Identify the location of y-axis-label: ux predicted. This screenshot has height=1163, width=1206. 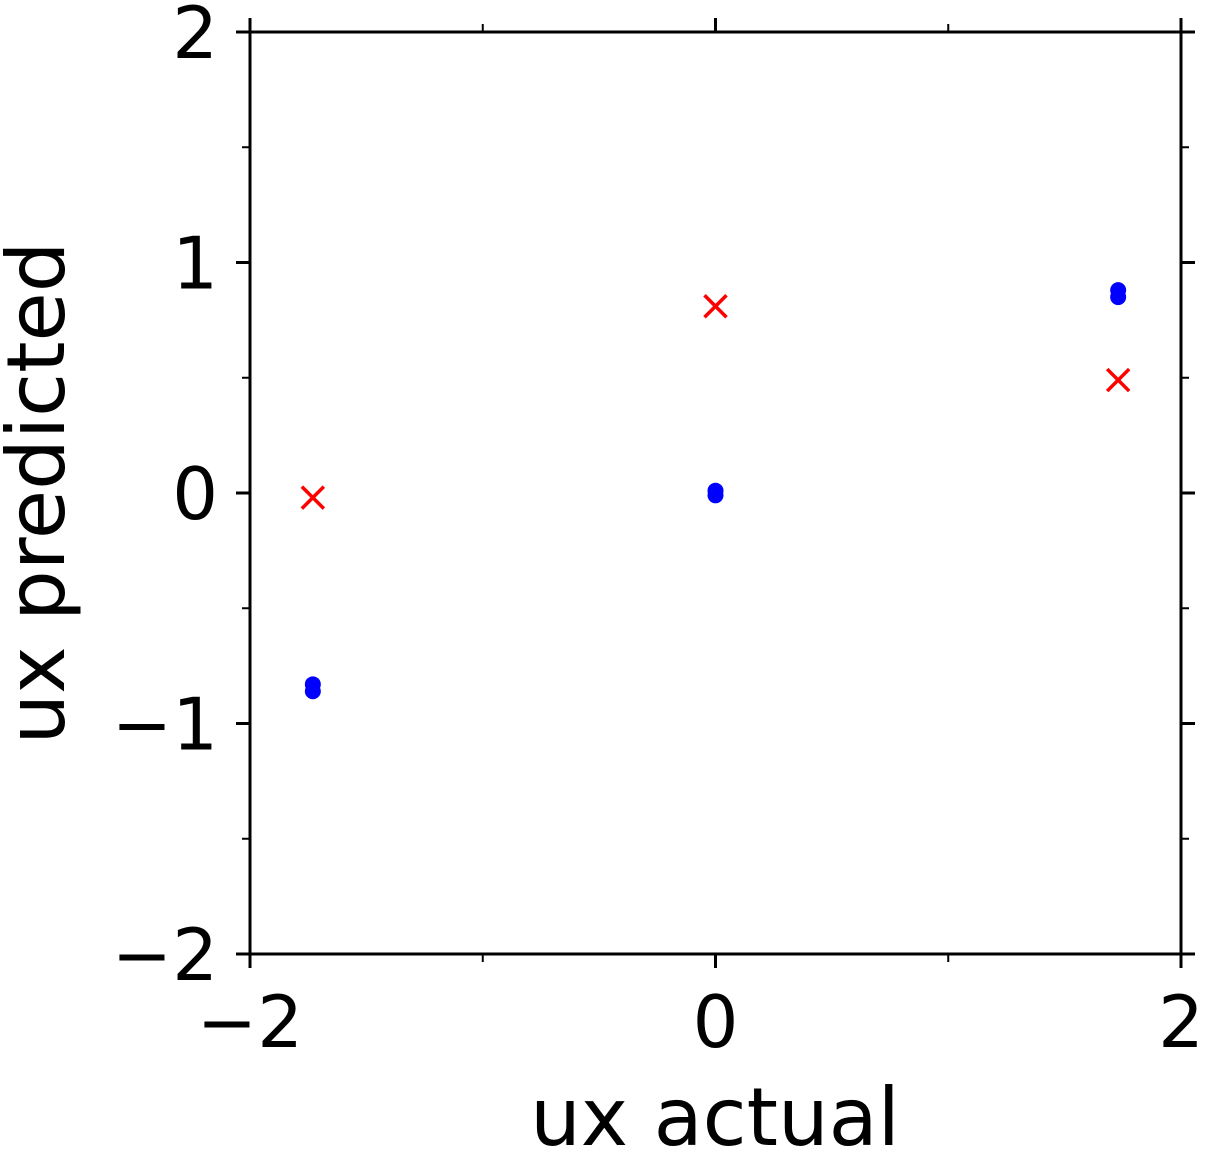
(41, 493).